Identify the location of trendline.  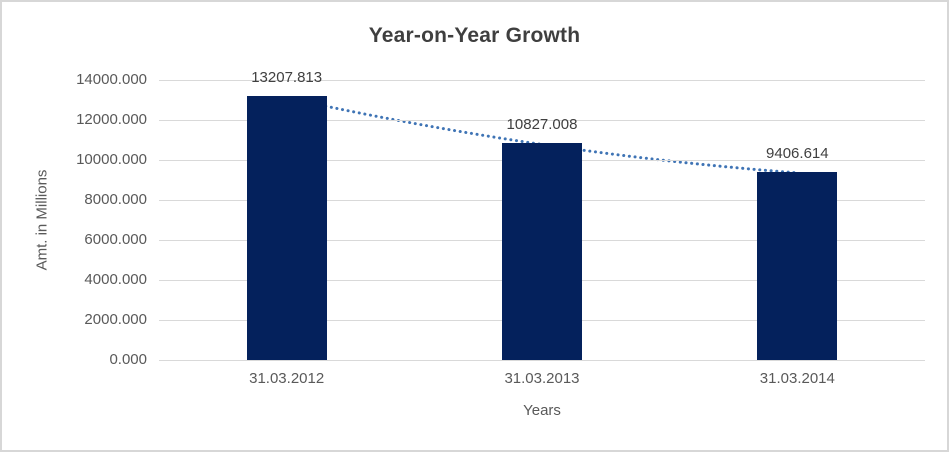
(542, 135).